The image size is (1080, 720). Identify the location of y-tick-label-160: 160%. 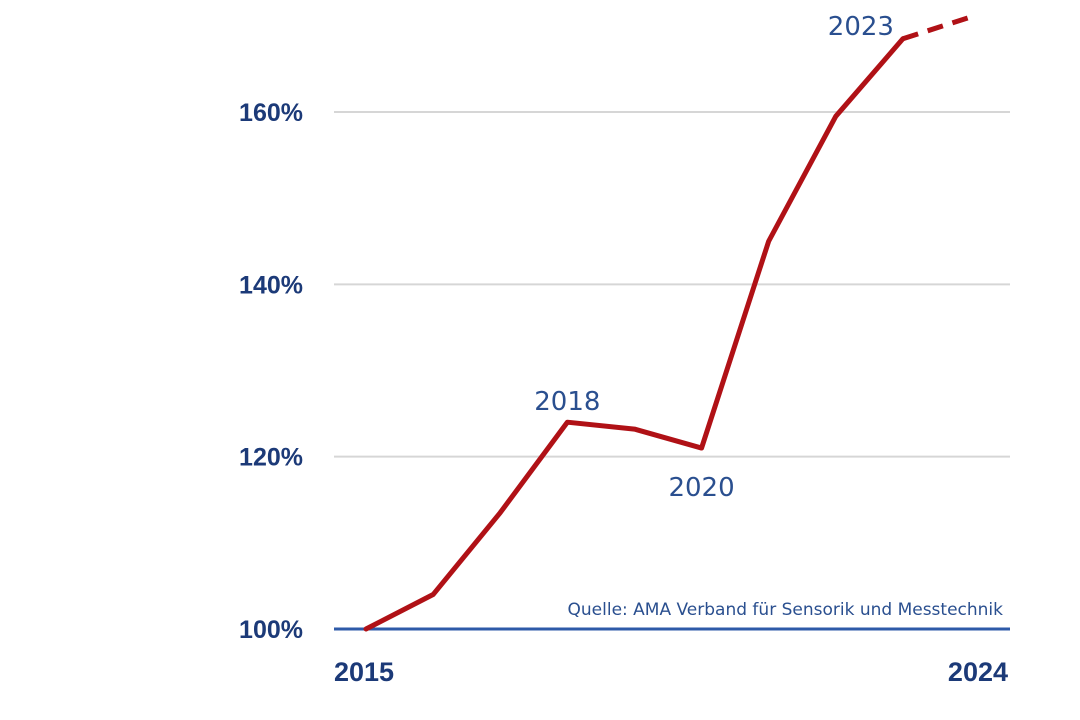
(271, 113).